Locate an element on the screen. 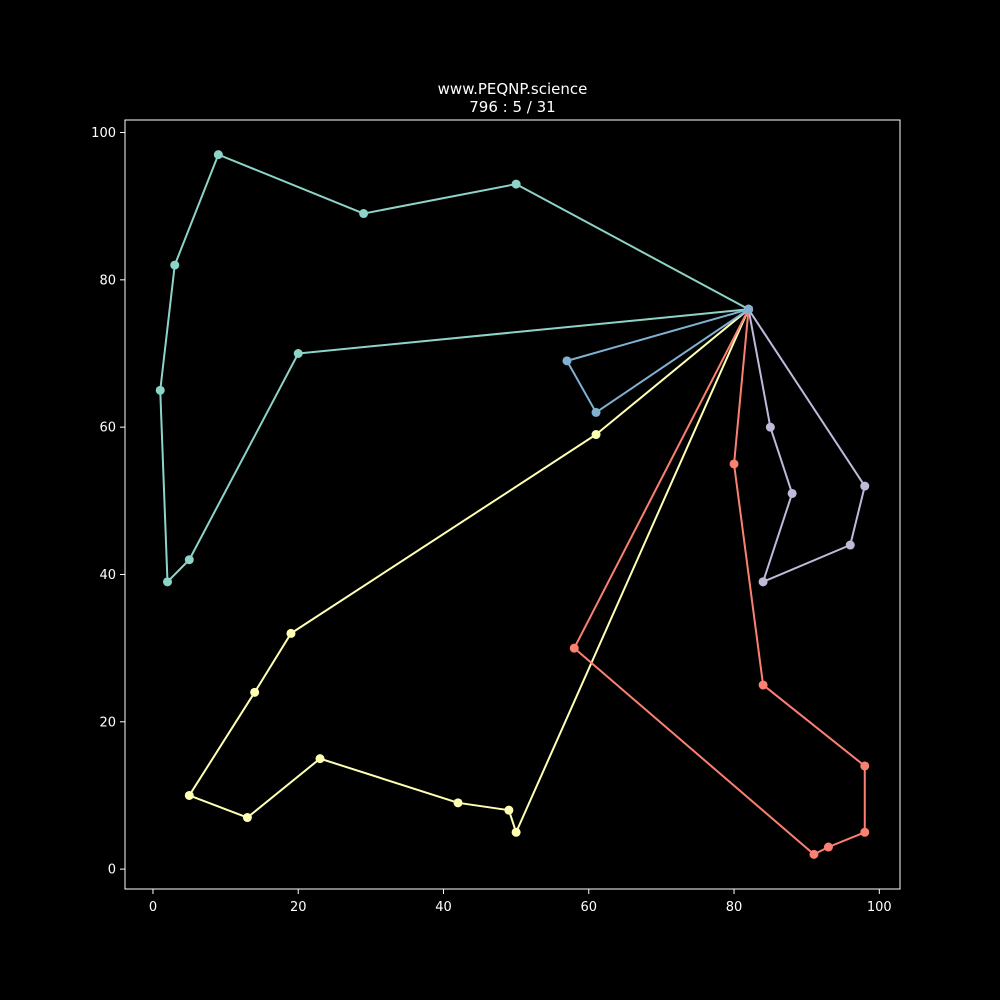  y-tick-label-40: 40 is located at coordinates (107, 575).